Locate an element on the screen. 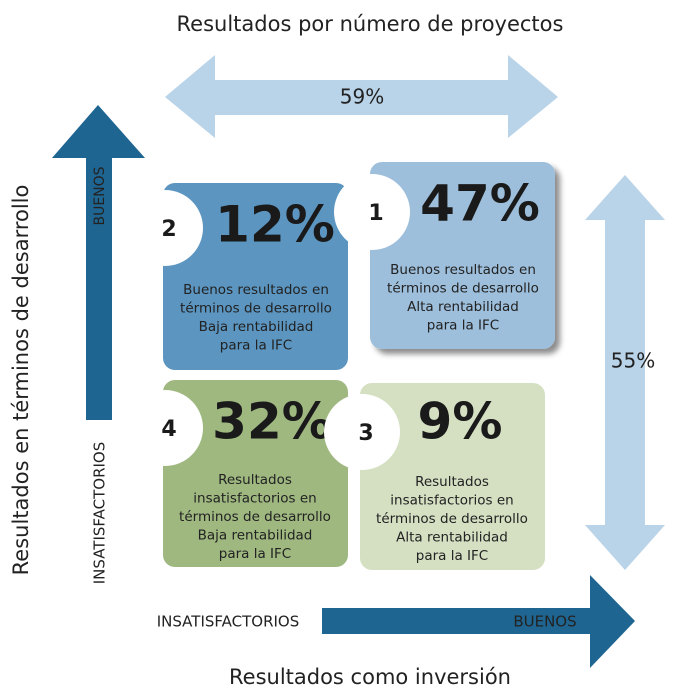  quadrant-percent: 32% is located at coordinates (272, 422).